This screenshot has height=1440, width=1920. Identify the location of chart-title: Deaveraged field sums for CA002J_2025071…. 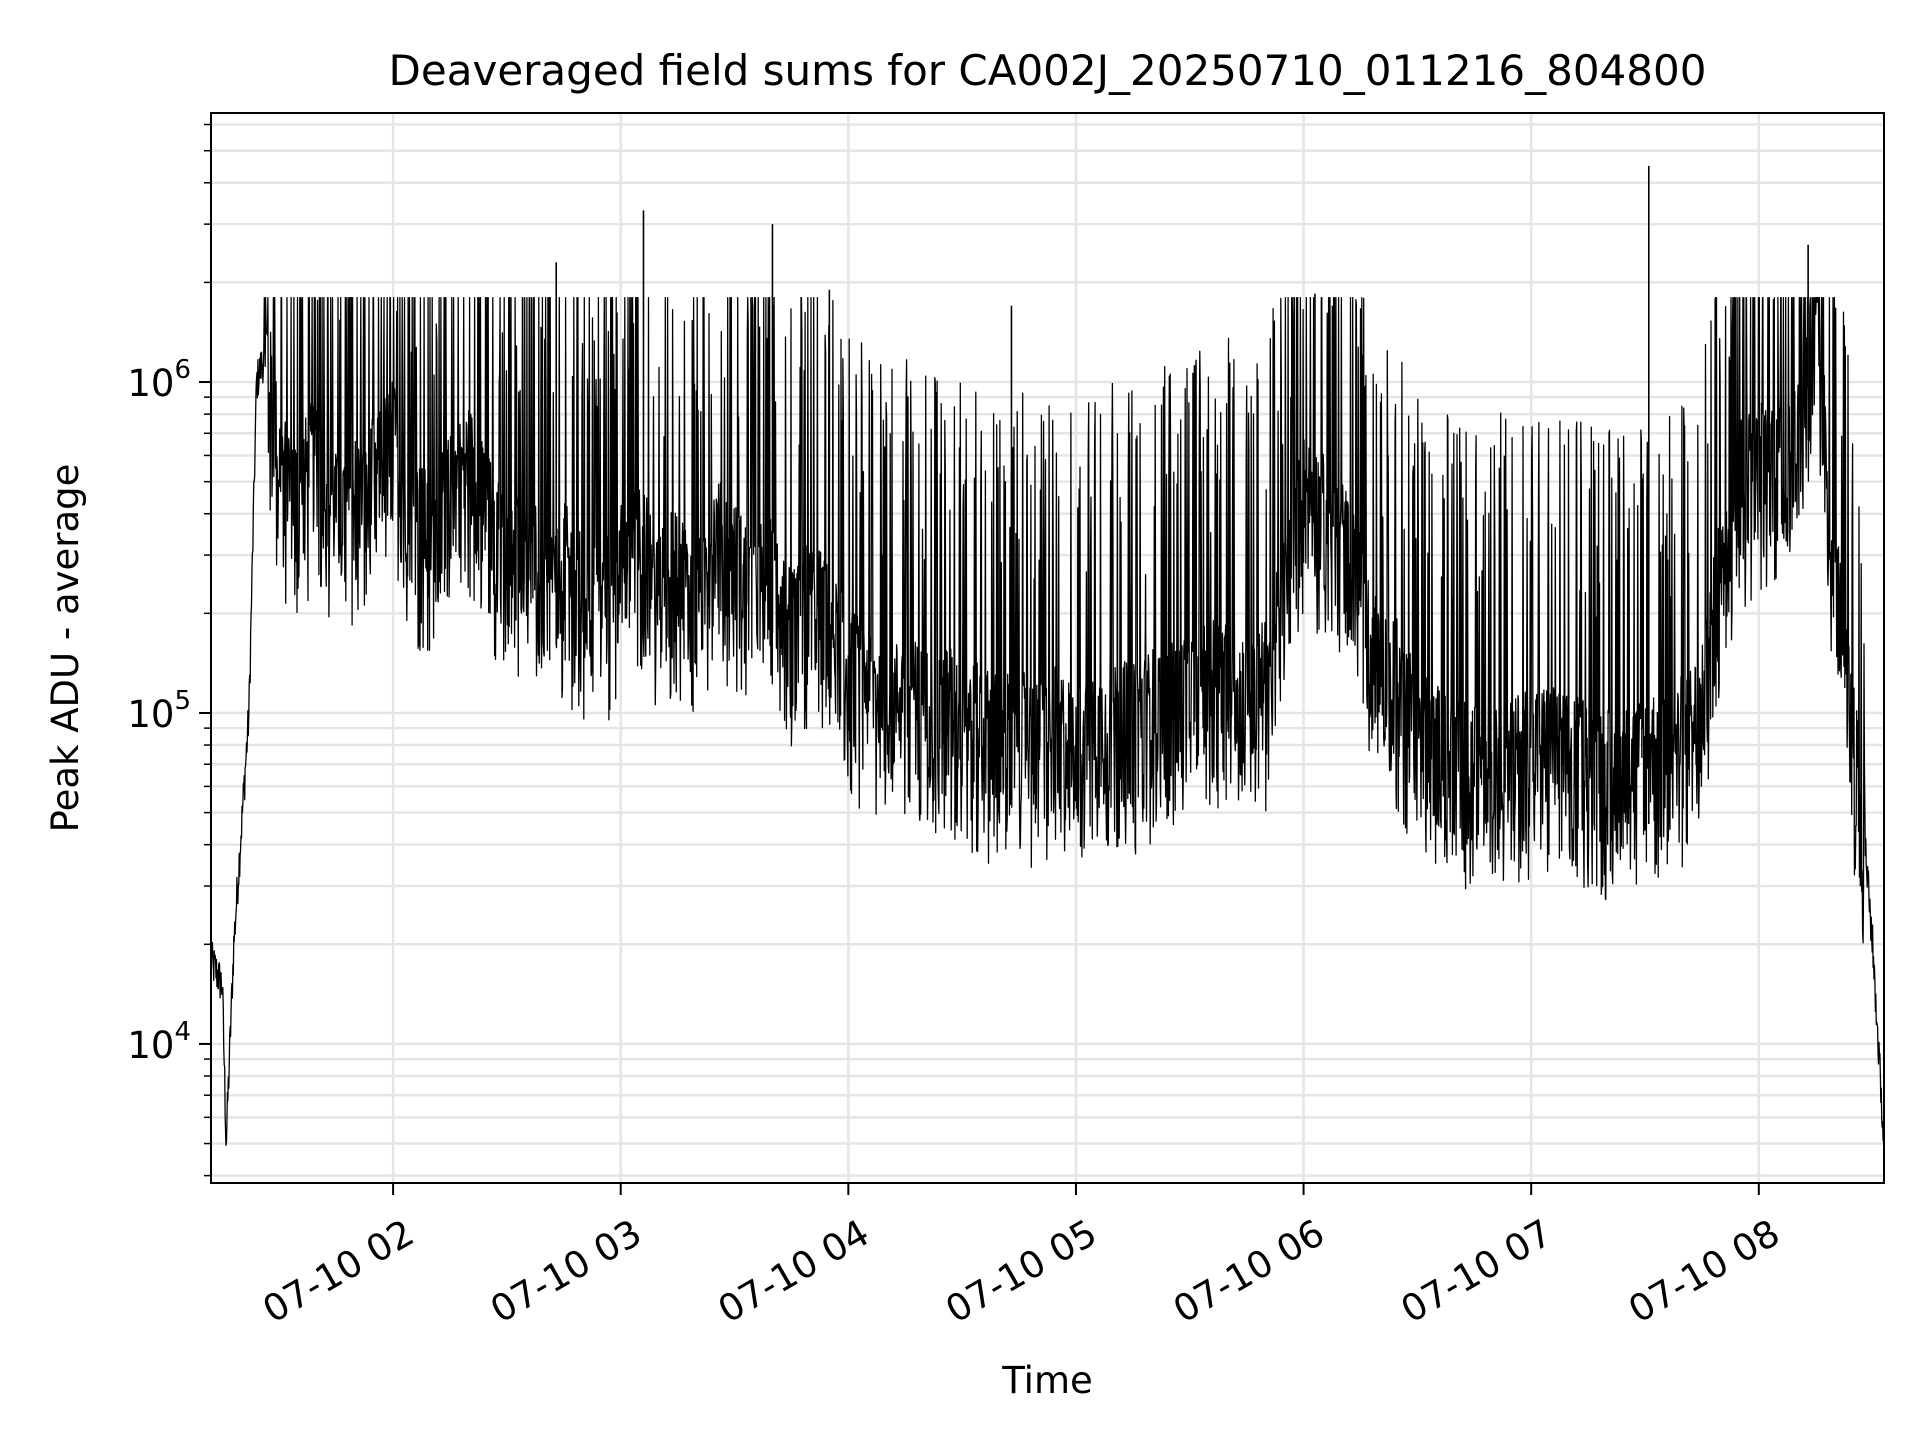
(1048, 70).